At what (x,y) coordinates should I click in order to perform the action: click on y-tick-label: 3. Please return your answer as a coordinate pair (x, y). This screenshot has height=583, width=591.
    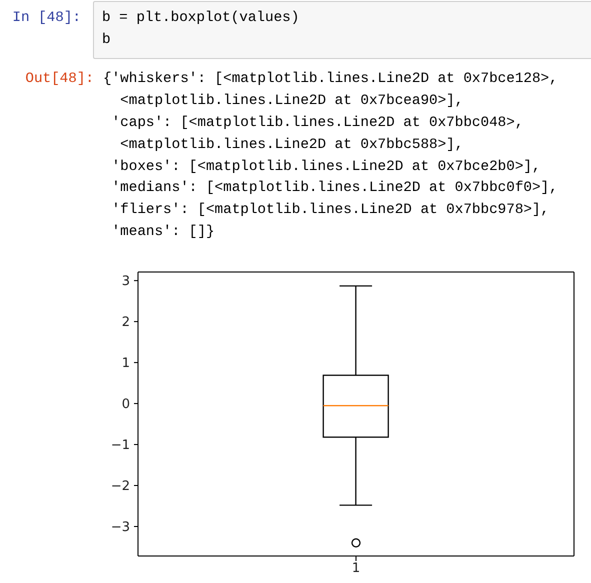
    Looking at the image, I should click on (126, 282).